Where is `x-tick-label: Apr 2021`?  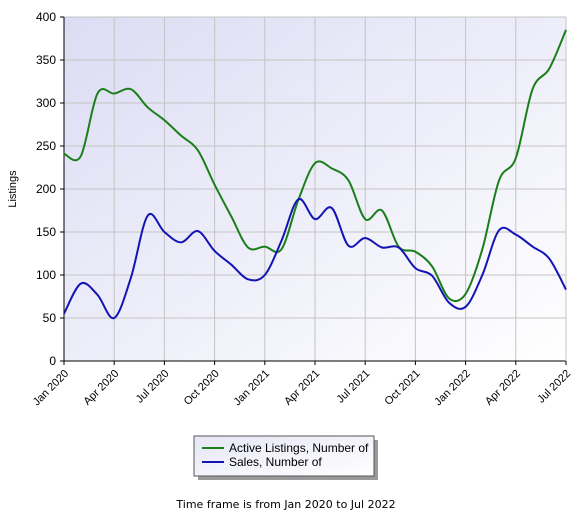
x-tick-label: Apr 2021 is located at coordinates (302, 388).